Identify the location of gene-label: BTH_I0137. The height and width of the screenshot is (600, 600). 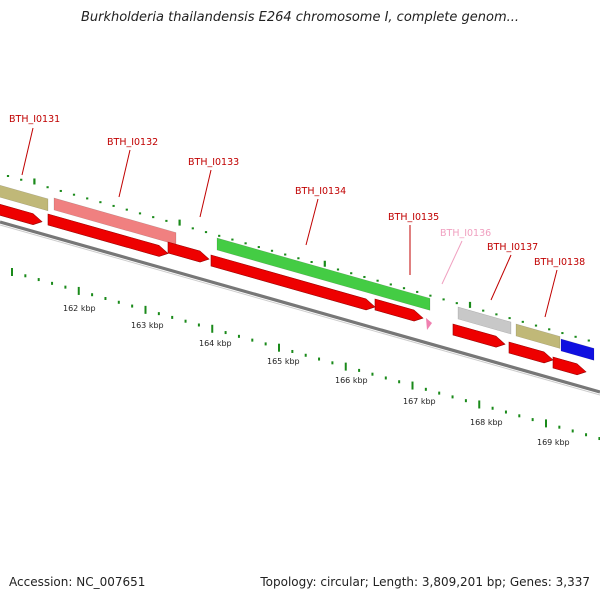
(512, 247).